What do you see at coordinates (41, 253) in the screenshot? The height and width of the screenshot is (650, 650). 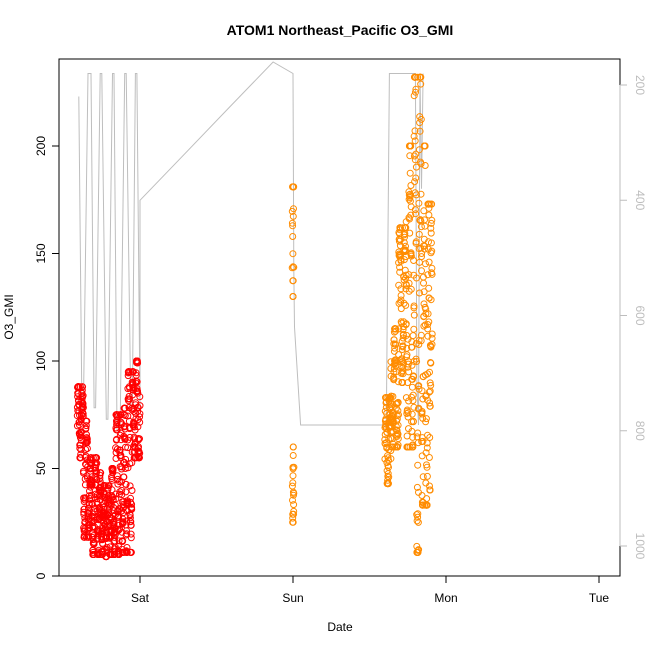 I see `y-tick-label: 150` at bounding box center [41, 253].